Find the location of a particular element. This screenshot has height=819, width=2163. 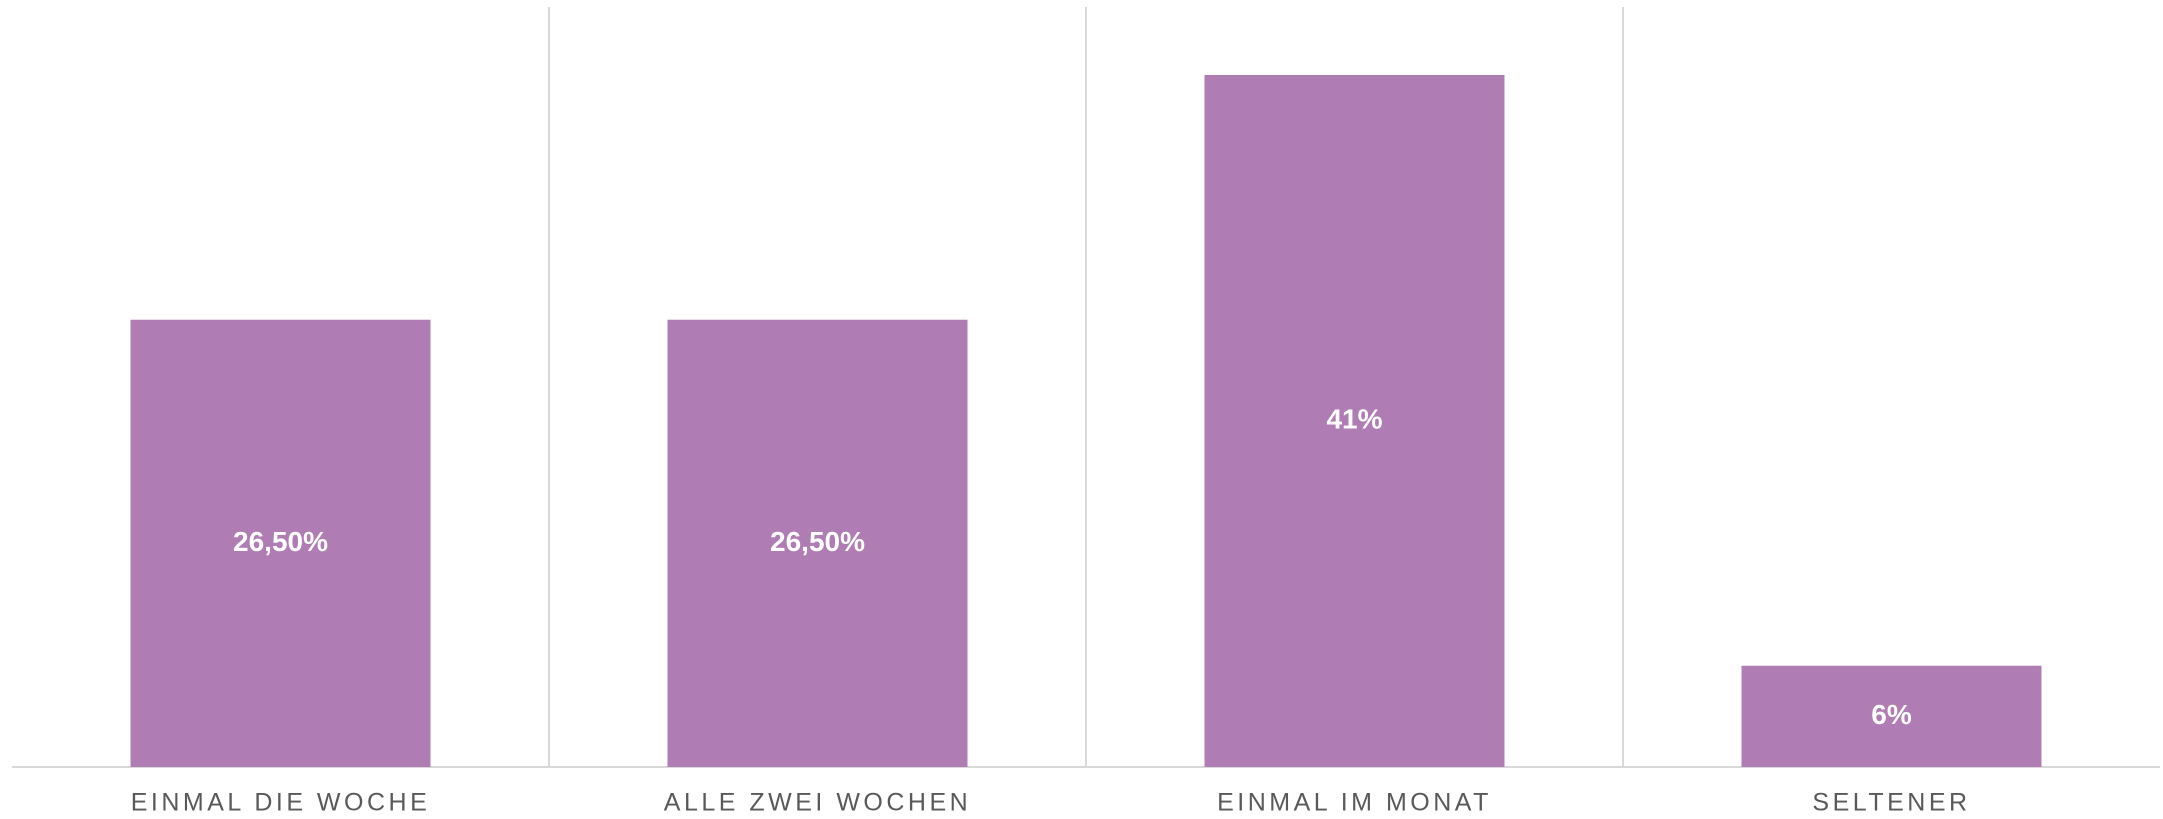

data-label: 41% is located at coordinates (1354, 418).